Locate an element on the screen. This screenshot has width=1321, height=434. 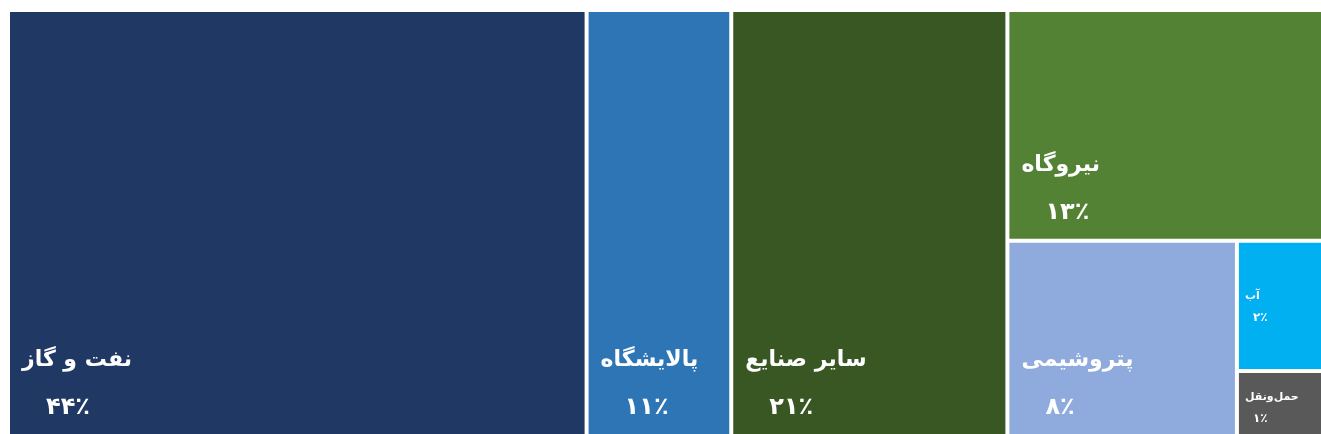
category-label: نیروگاه is located at coordinates (1061, 163).